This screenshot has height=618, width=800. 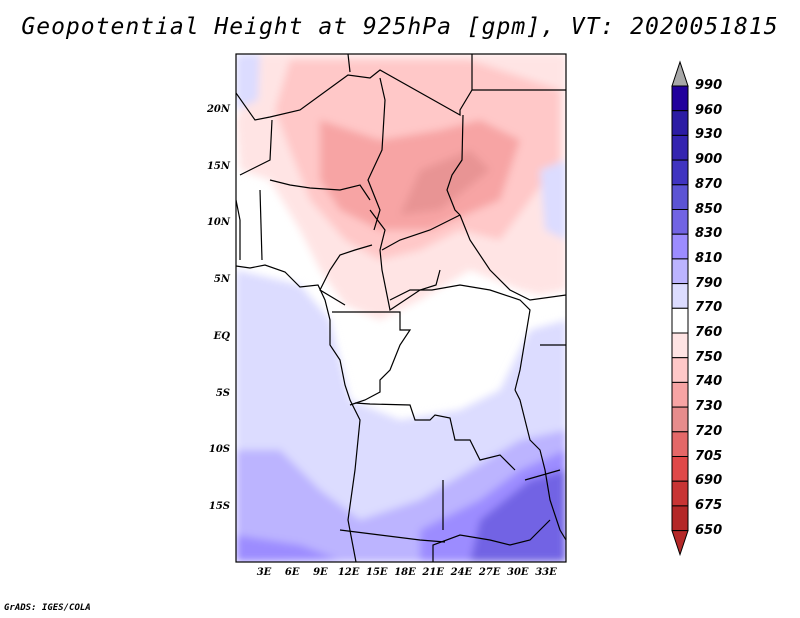 I want to click on lon-tick-label: 3E, so click(x=264, y=572).